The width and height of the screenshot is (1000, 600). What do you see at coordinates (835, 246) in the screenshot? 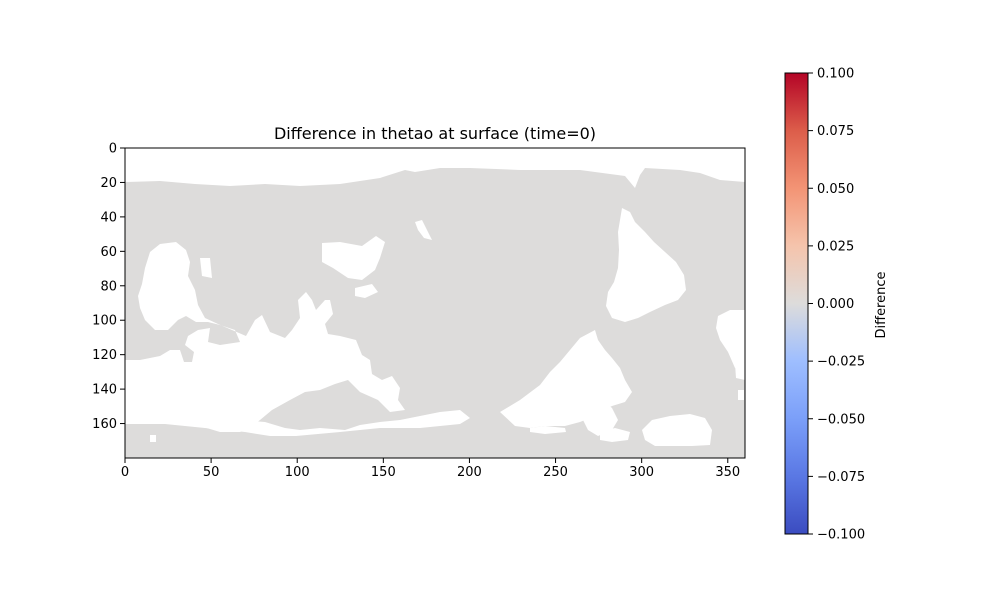
I see `colorbar-tick-label: 0.025` at bounding box center [835, 246].